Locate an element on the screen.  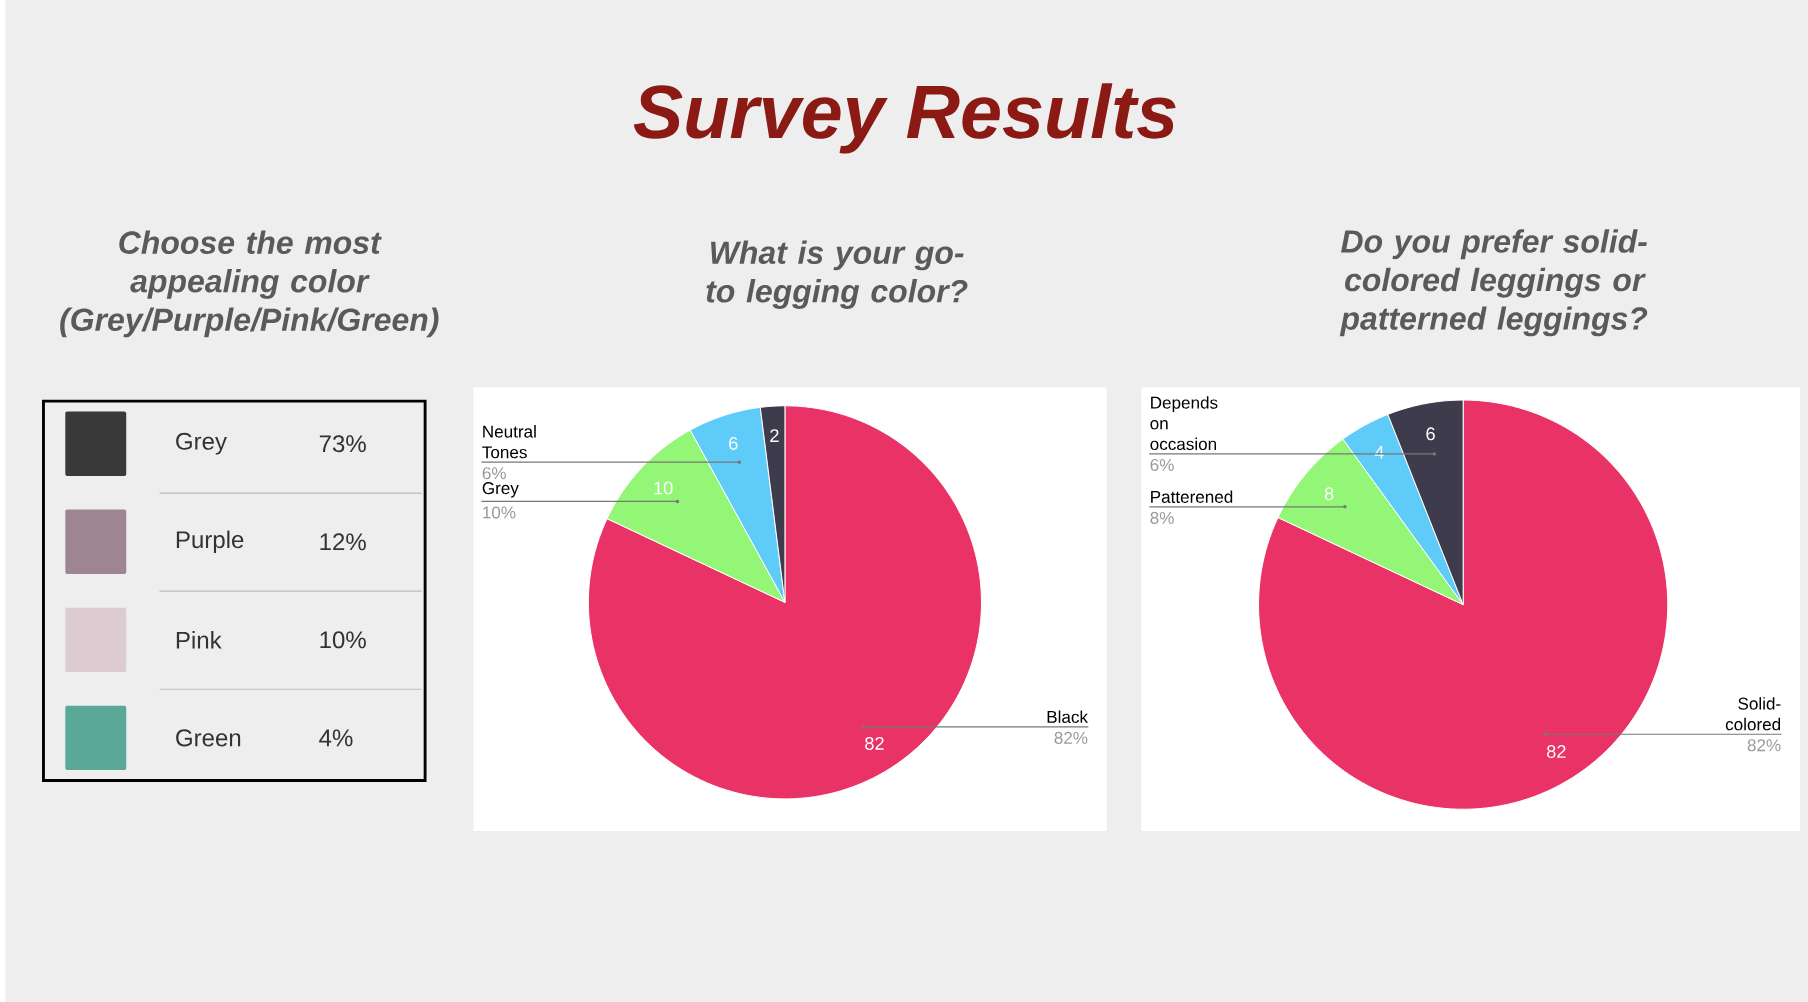
slice-label: Solid-colored is located at coordinates (1753, 714).